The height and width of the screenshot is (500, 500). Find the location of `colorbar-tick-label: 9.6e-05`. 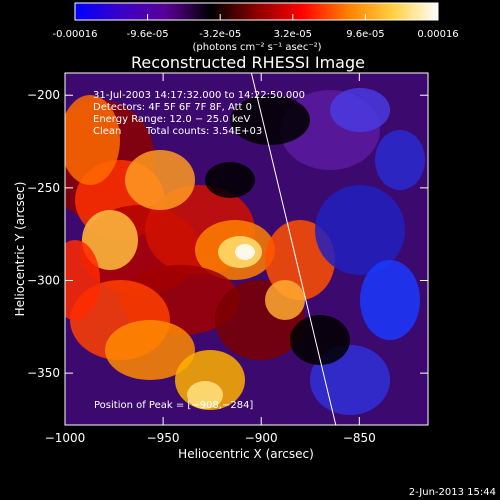

colorbar-tick-label: 9.6e-05 is located at coordinates (365, 34).